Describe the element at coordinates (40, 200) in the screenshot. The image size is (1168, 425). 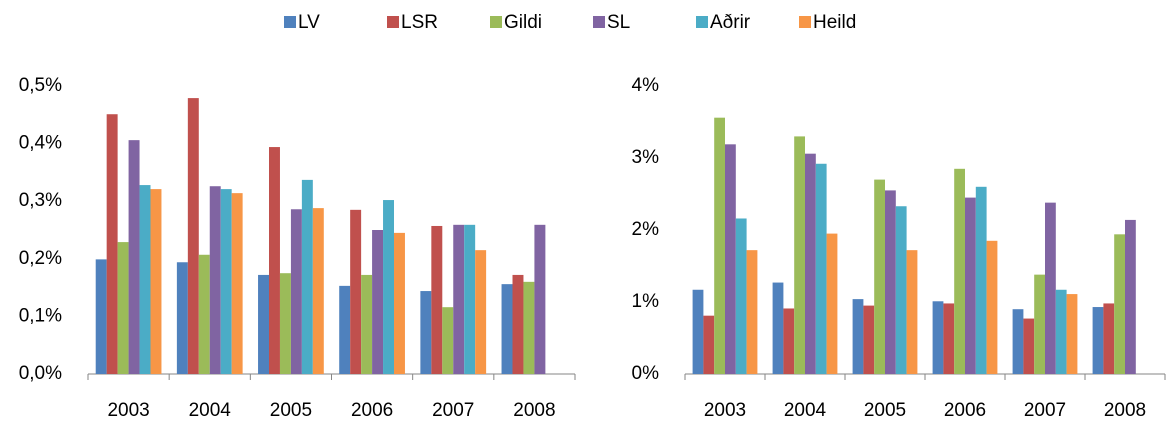
I see `y-tick-label: 0,3%` at that location.